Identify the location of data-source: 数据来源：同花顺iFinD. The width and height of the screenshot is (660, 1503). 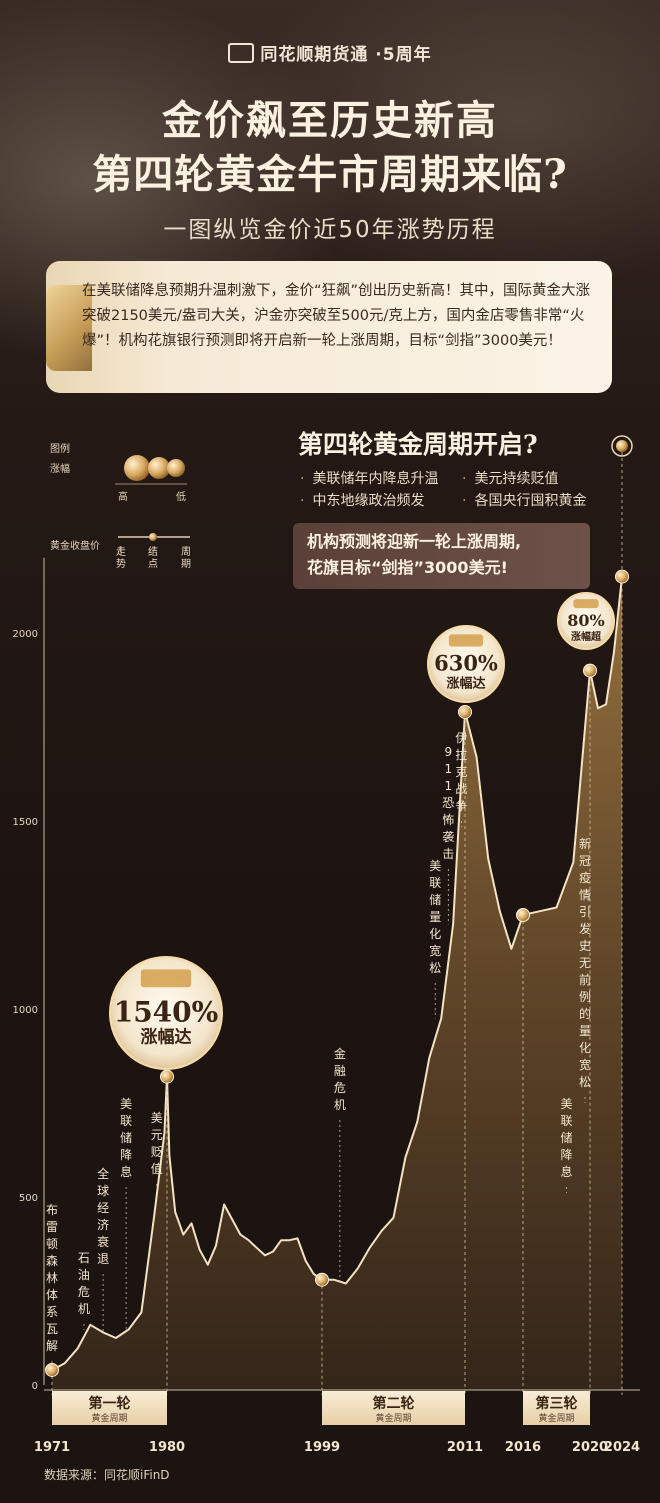
(107, 1475).